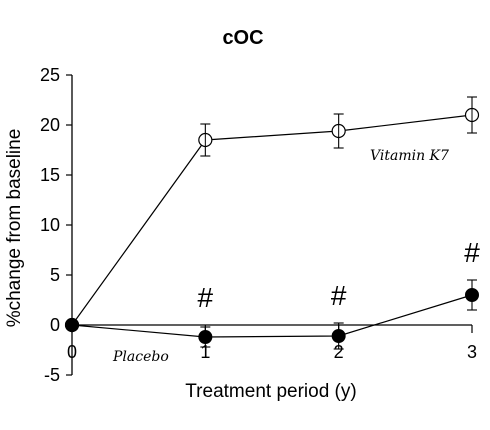  Describe the element at coordinates (272, 316) in the screenshot. I see `series-line-placebo` at that location.